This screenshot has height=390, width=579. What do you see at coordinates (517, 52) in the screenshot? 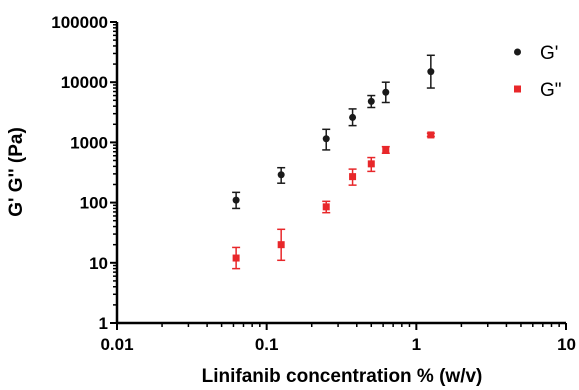
I see `legend-marker-circle` at bounding box center [517, 52].